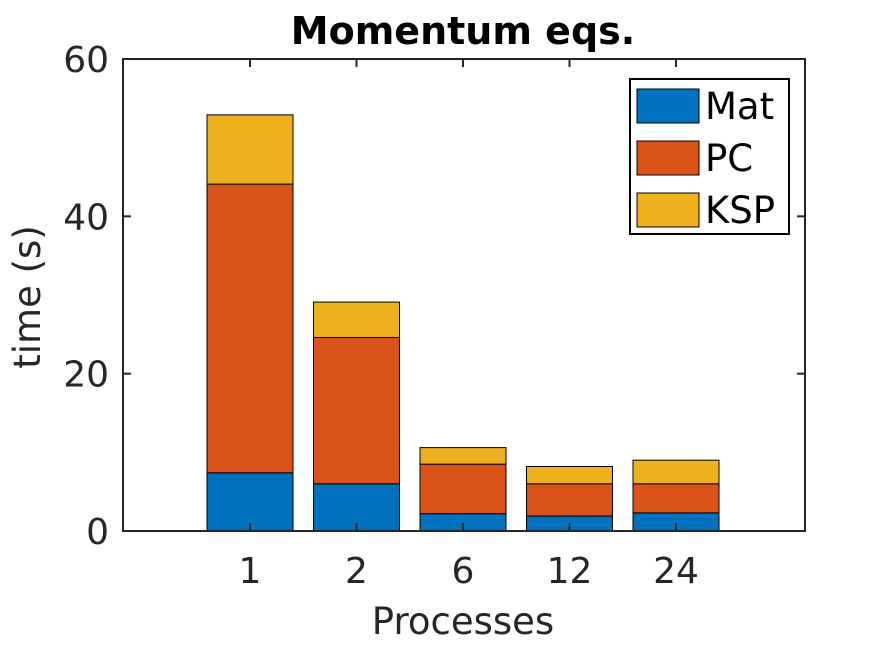  What do you see at coordinates (463, 571) in the screenshot?
I see `x-tick-label-6: 6` at bounding box center [463, 571].